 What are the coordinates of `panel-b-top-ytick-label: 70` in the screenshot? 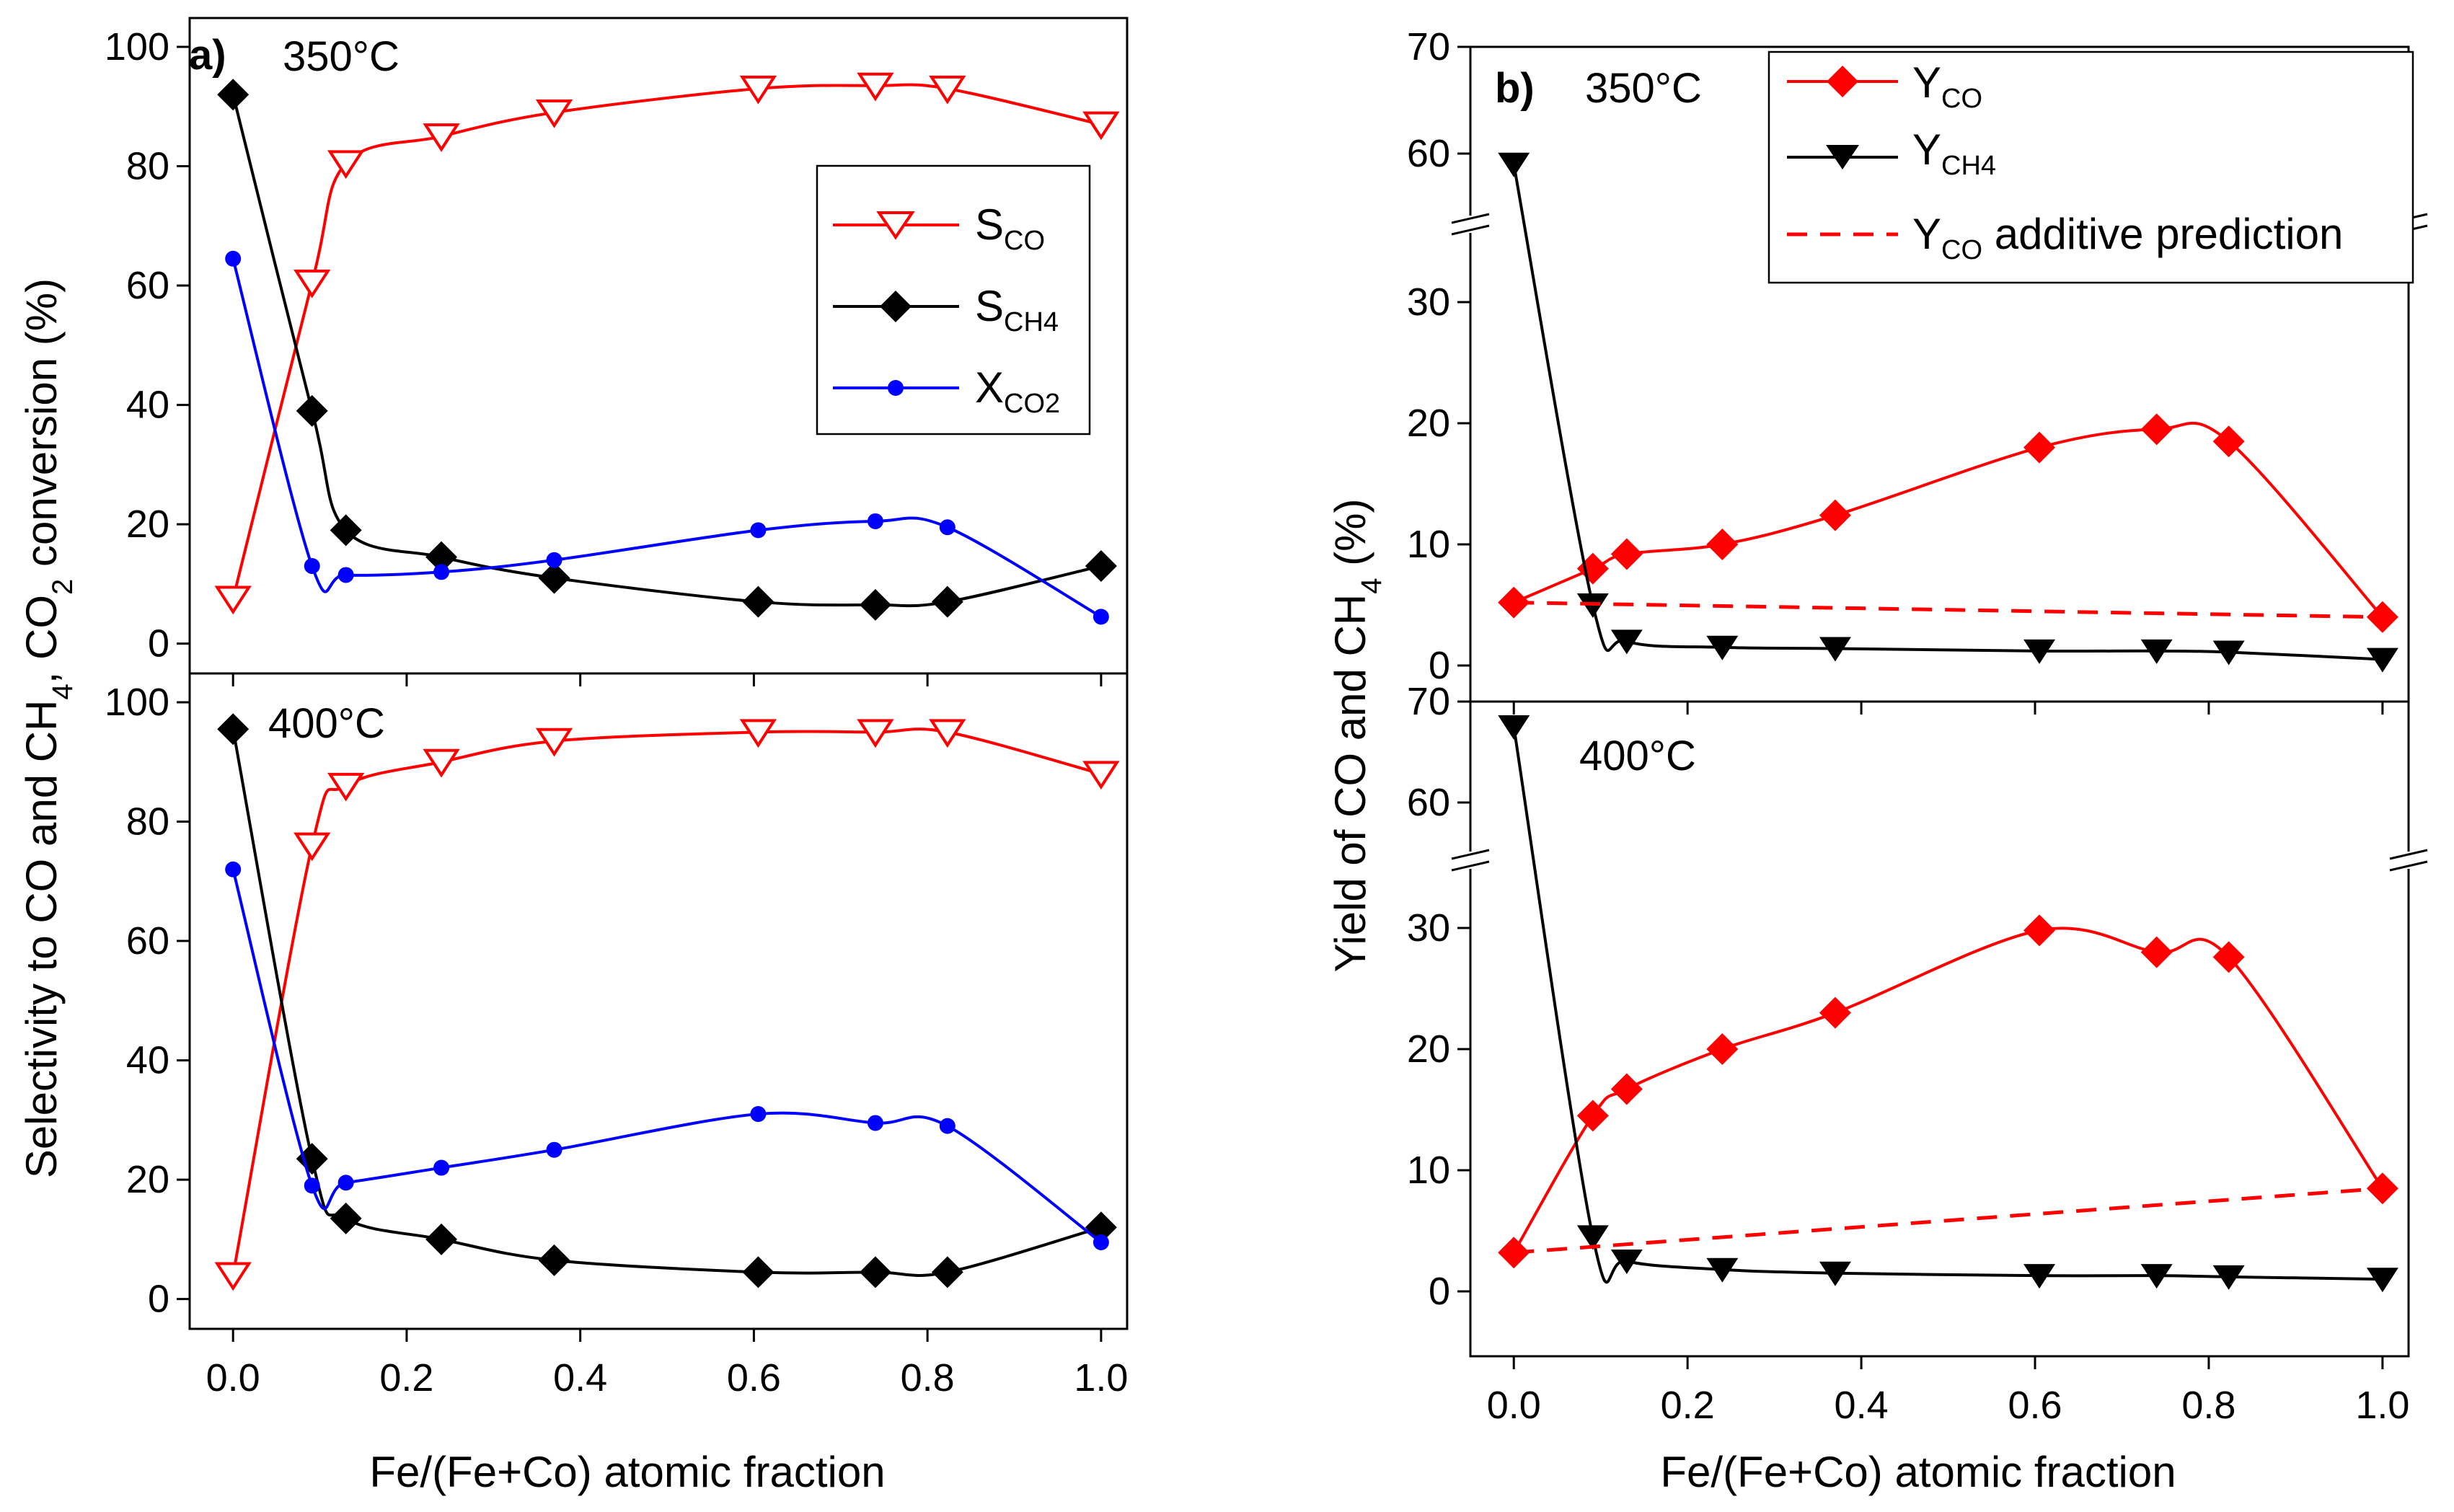 It's located at (1428, 46).